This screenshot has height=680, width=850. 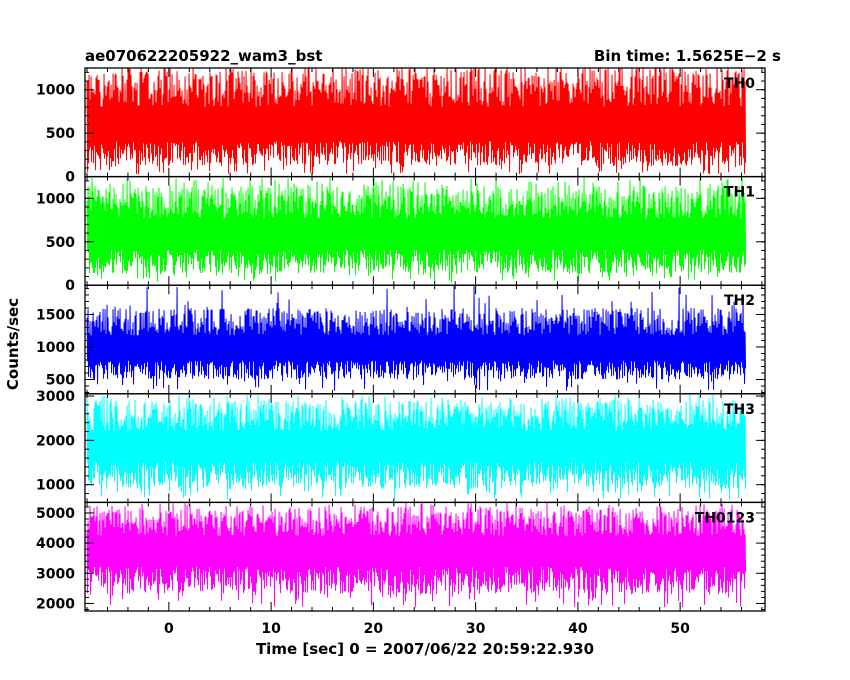 What do you see at coordinates (271, 629) in the screenshot?
I see `x-tick-label: 10` at bounding box center [271, 629].